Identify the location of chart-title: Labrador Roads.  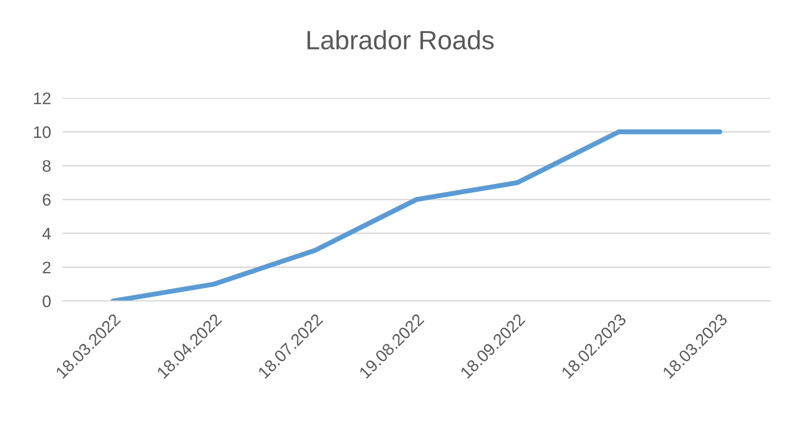
(401, 40).